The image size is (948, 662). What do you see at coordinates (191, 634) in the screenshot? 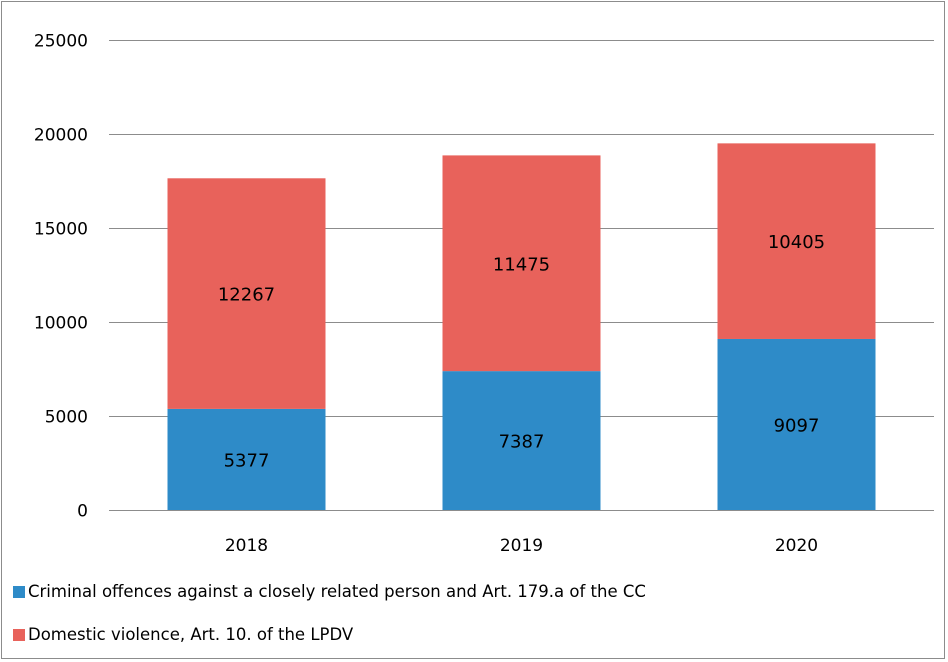
I see `legend-label: Domestic violence, Art. 10. of the LPDV` at bounding box center [191, 634].